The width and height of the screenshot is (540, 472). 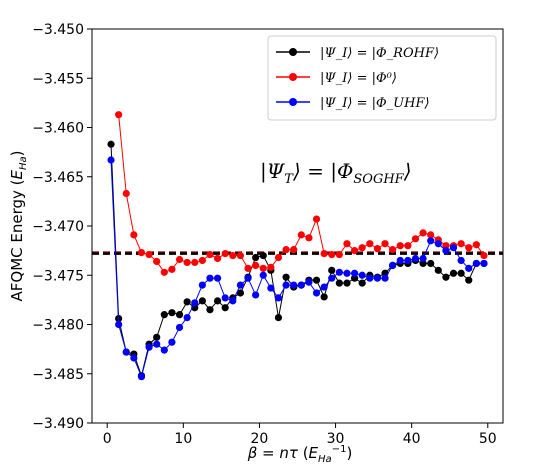 What do you see at coordinates (18, 225) in the screenshot?
I see `y-axis-label: AFQMC Energy (EHa)` at bounding box center [18, 225].